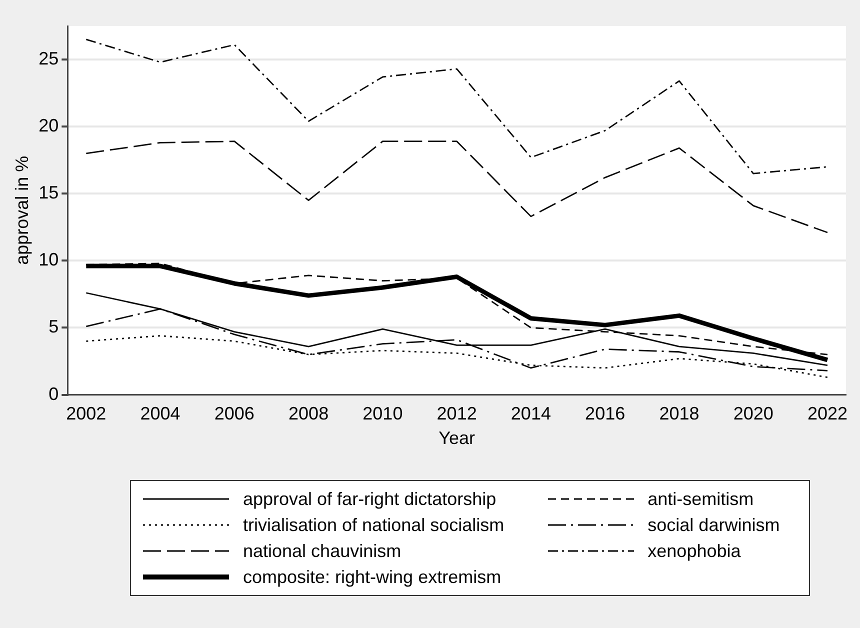 This screenshot has width=860, height=628. I want to click on legend-label: social darwinism, so click(714, 525).